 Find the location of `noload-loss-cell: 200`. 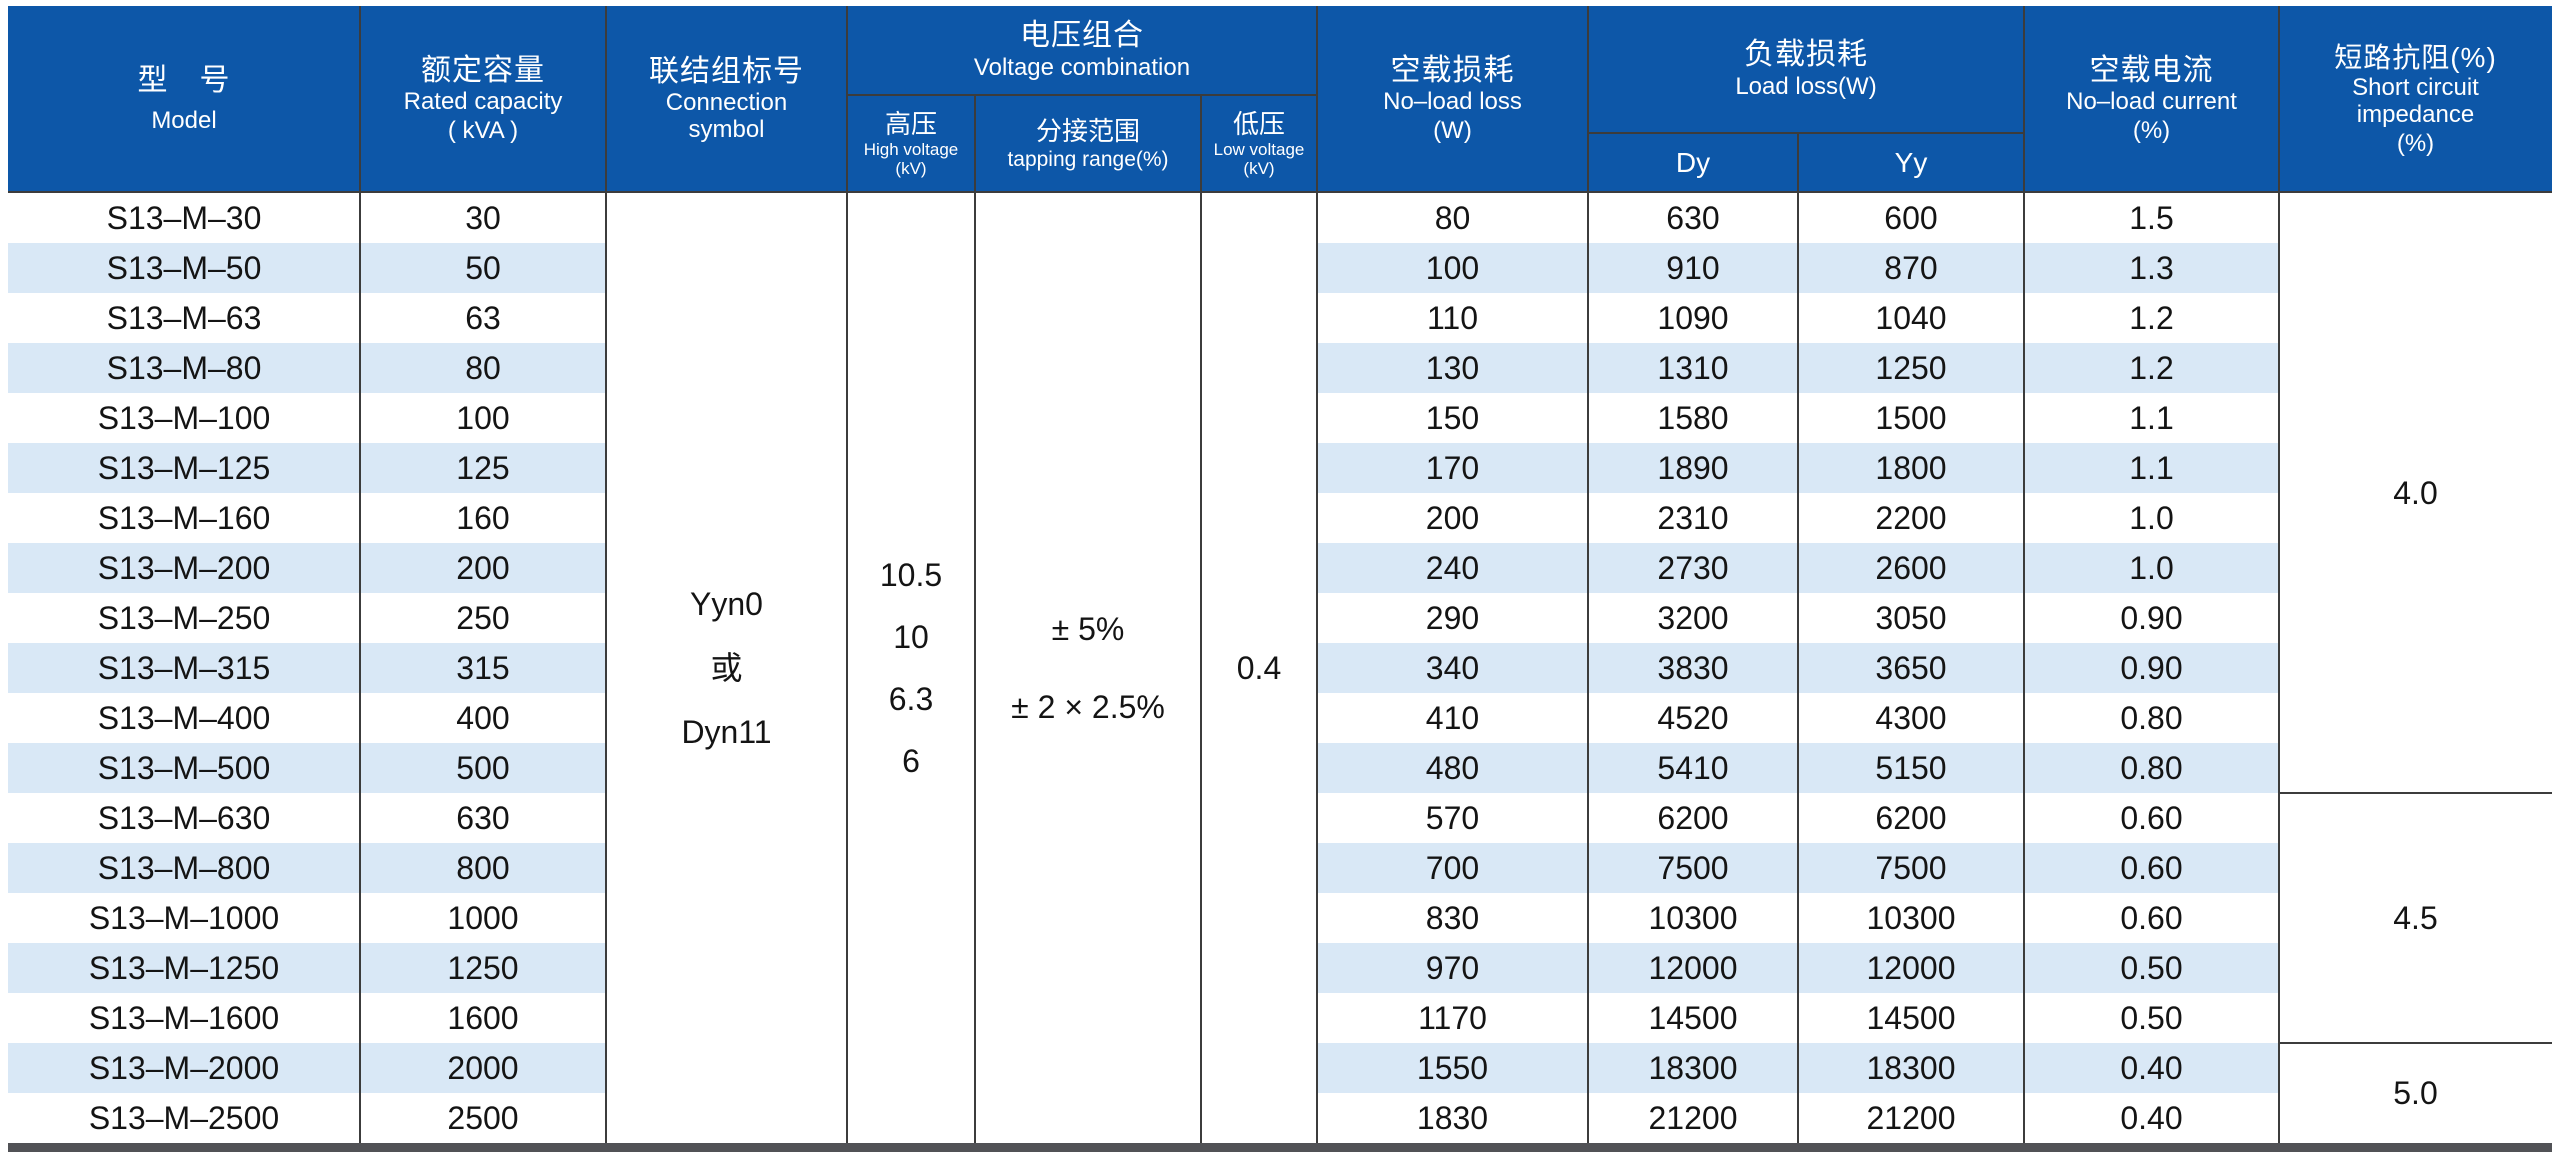

noload-loss-cell: 200 is located at coordinates (1452, 517).